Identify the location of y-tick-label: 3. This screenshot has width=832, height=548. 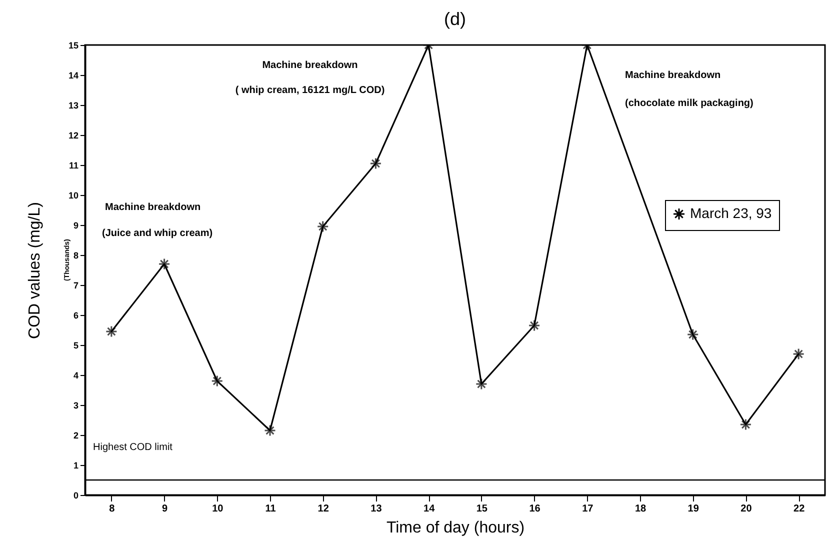
(75, 405).